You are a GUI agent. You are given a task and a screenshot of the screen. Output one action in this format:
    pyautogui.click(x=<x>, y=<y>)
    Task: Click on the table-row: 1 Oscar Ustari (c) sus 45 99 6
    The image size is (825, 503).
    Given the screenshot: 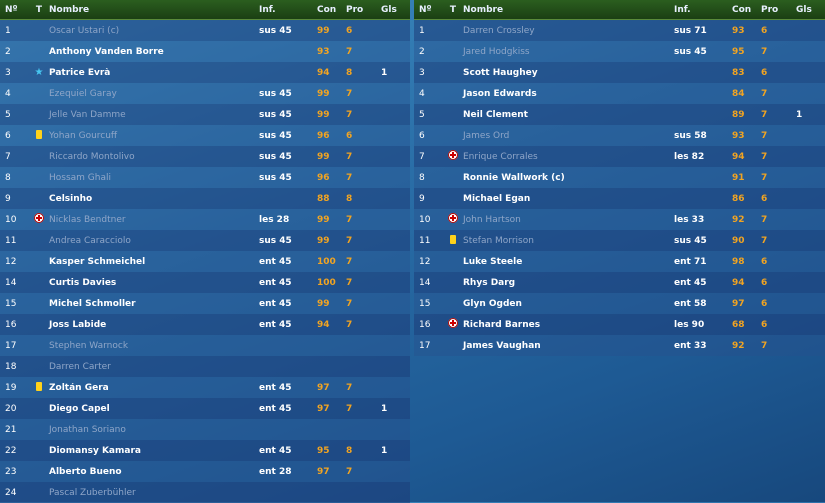 What is the action you would take?
    pyautogui.click(x=205, y=30)
    